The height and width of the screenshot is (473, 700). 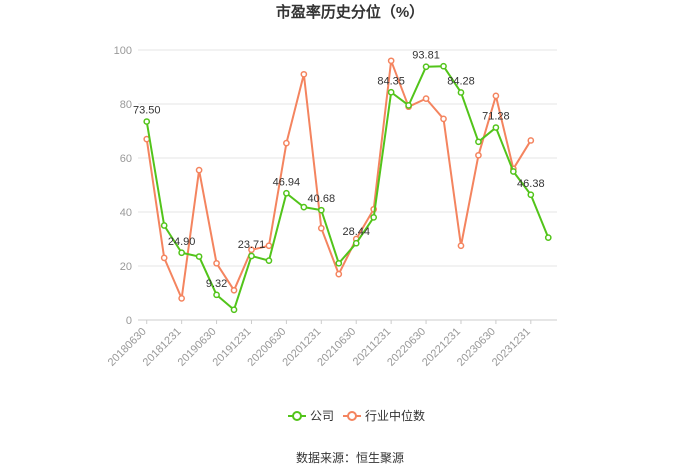 What do you see at coordinates (126, 159) in the screenshot?
I see `y-tick-label: 60` at bounding box center [126, 159].